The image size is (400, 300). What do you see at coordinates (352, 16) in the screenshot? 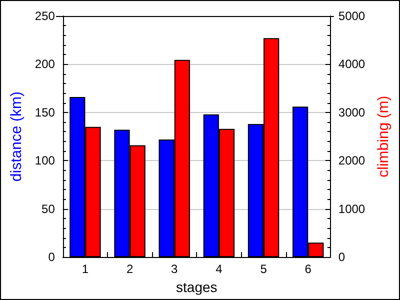
I see `y2-tick-label: 5000` at bounding box center [352, 16].